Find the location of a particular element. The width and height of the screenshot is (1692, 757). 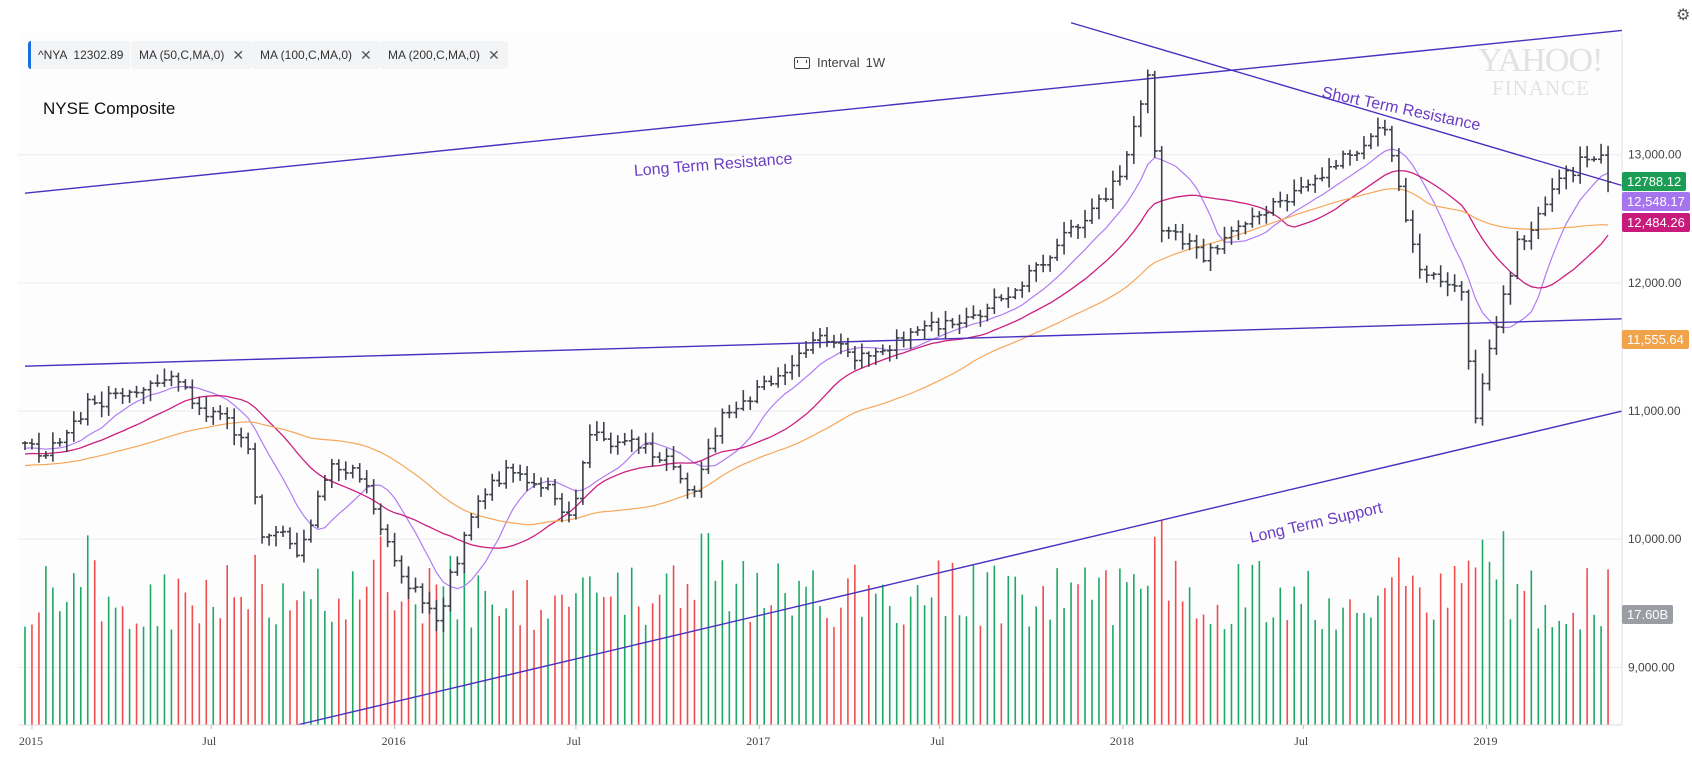

indicator-chip-ma200: MA (200,C,MA,0) ✕ is located at coordinates (444, 55).